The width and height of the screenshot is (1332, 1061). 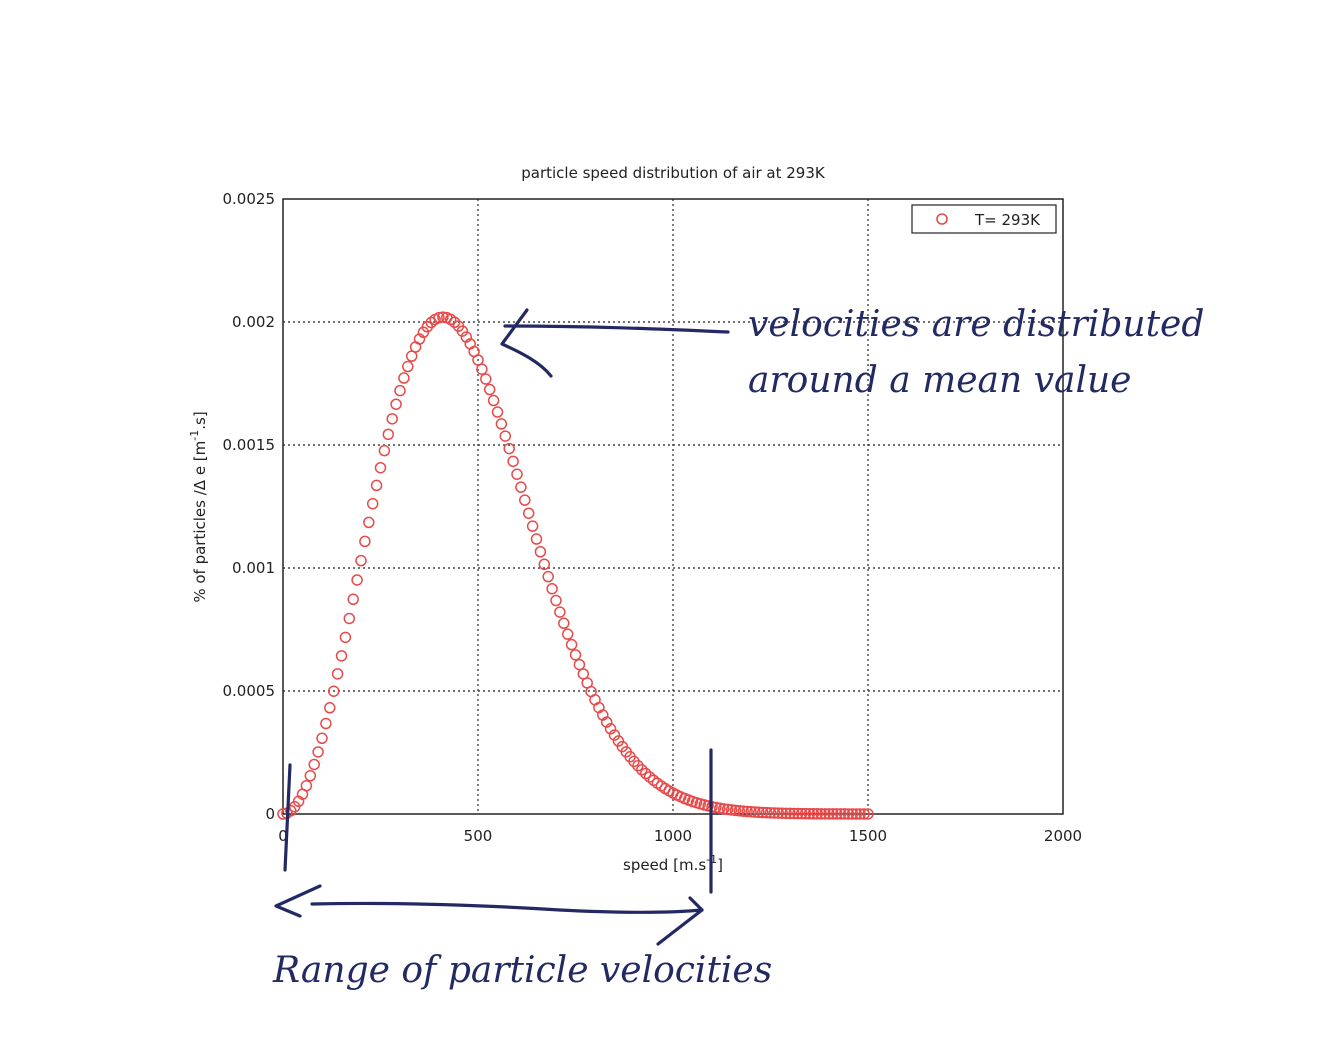 What do you see at coordinates (283, 836) in the screenshot?
I see `x-tick-label: 0` at bounding box center [283, 836].